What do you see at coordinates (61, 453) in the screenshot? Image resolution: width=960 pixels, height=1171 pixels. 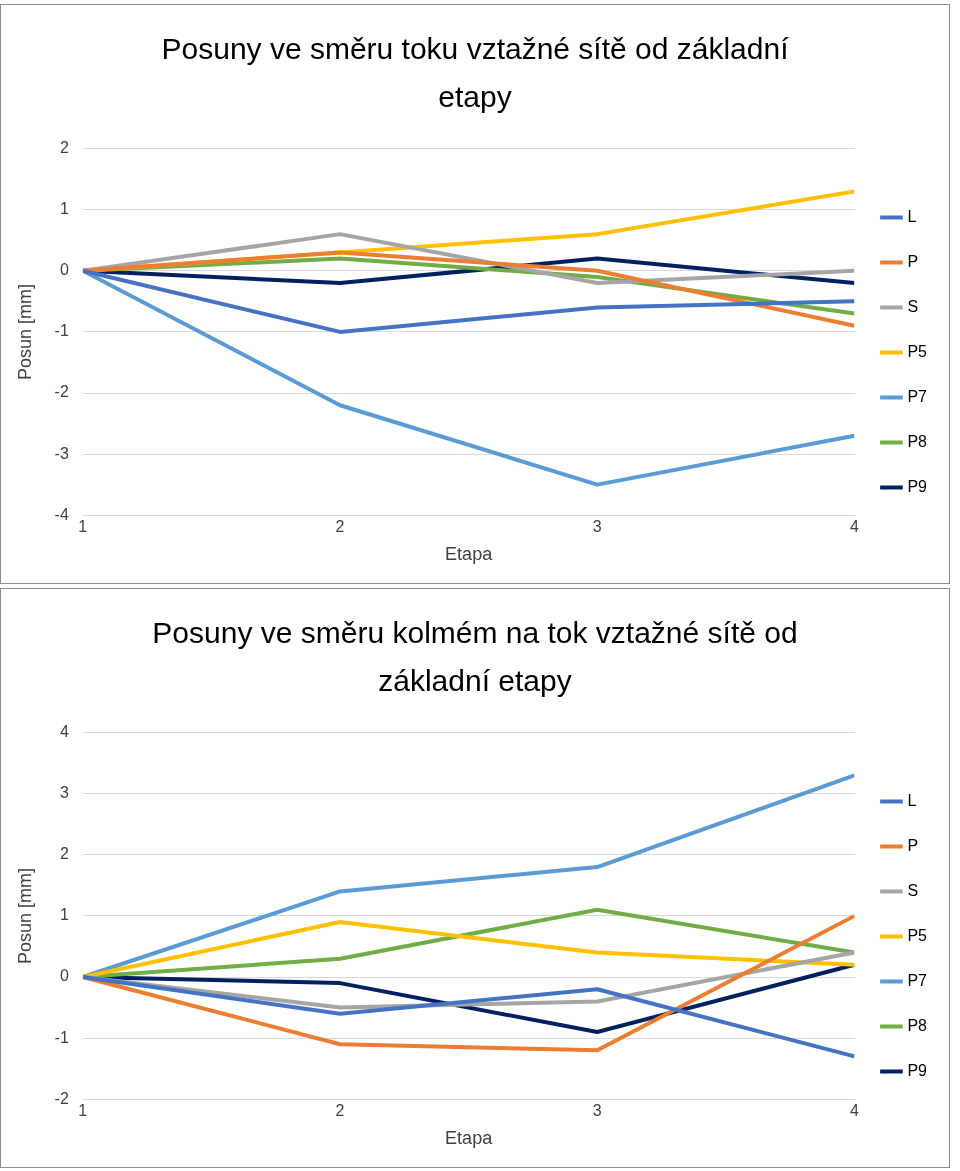 I see `y-tick-label: -3` at bounding box center [61, 453].